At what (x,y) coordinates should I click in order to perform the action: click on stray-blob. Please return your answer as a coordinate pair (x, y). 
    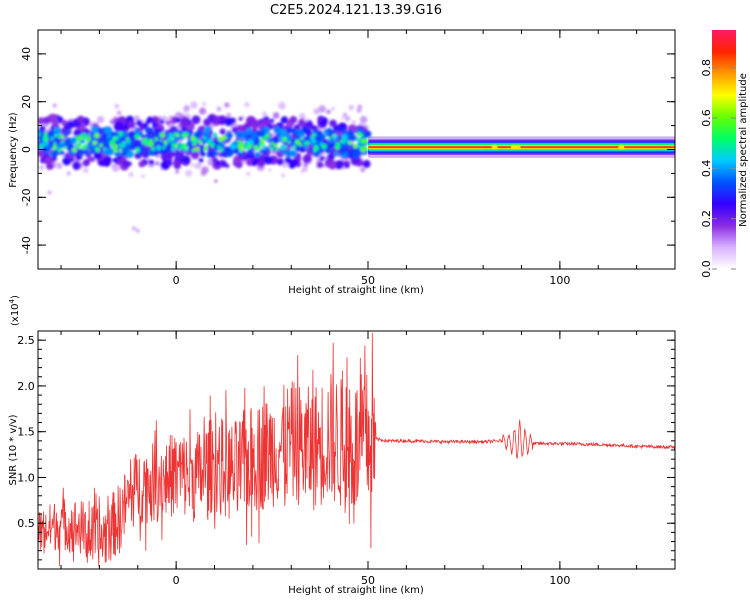
    Looking at the image, I should click on (68, 173).